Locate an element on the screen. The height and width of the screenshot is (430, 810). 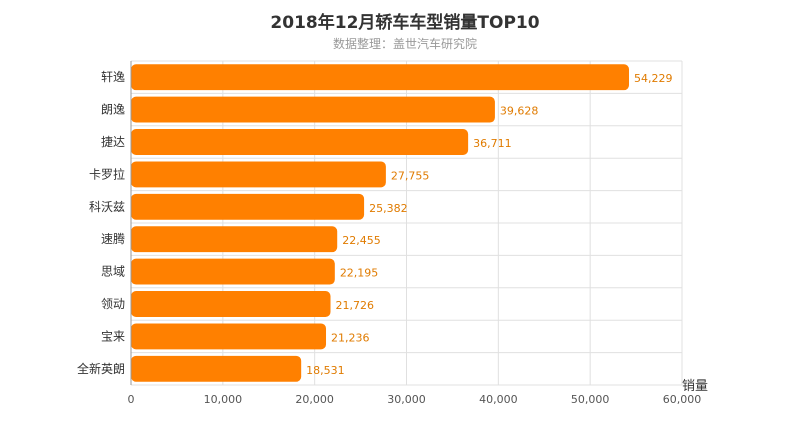
x-tick-label: 40,000 is located at coordinates (498, 399).